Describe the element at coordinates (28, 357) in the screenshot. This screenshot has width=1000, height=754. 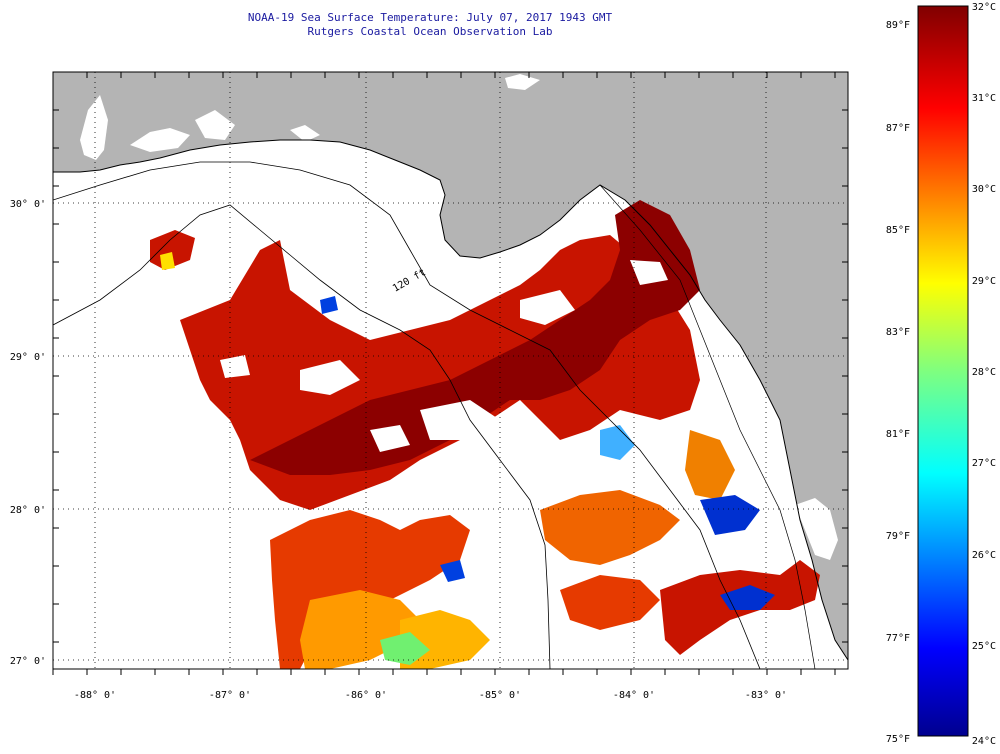
I see `lat-tick-label: 29° 0'` at that location.